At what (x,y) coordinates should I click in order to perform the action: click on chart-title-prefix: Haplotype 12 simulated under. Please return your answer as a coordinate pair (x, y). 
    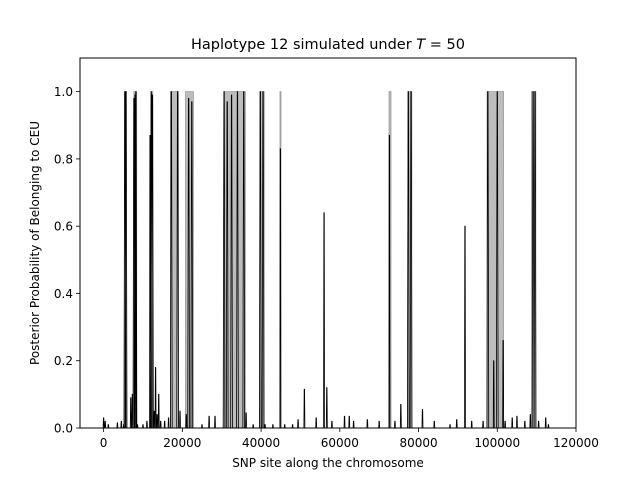
    Looking at the image, I should click on (303, 45).